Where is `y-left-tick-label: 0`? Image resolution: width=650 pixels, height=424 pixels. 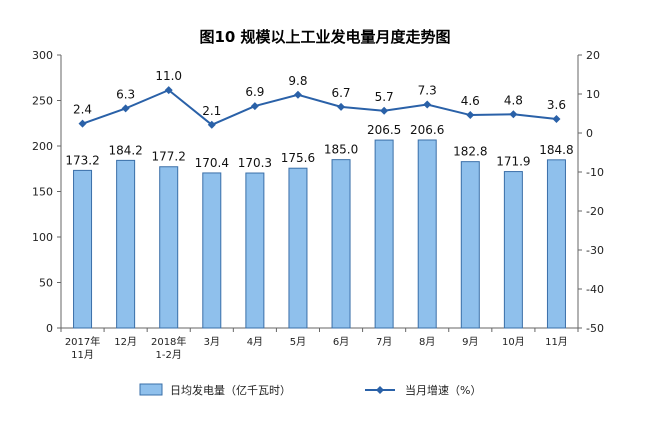
y-left-tick-label: 0 is located at coordinates (49, 328).